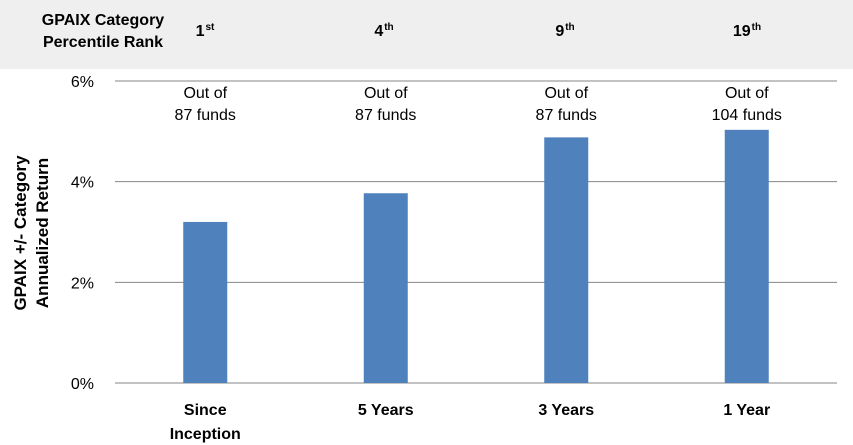 Image resolution: width=853 pixels, height=445 pixels. I want to click on rank-number: 4, so click(379, 31).